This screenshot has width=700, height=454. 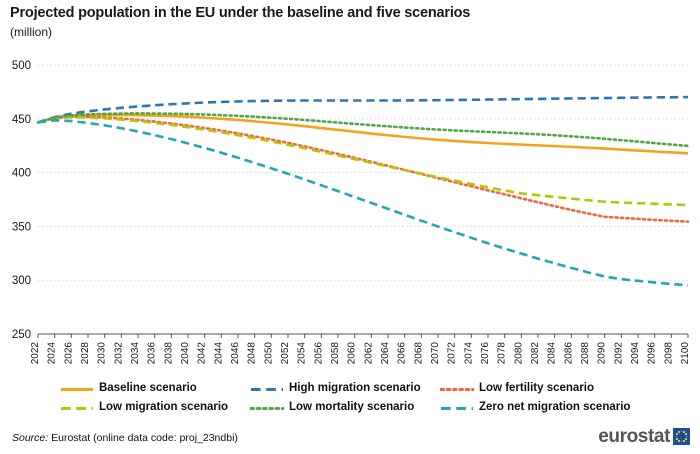 What do you see at coordinates (318, 353) in the screenshot?
I see `x-tick-label: 2056` at bounding box center [318, 353].